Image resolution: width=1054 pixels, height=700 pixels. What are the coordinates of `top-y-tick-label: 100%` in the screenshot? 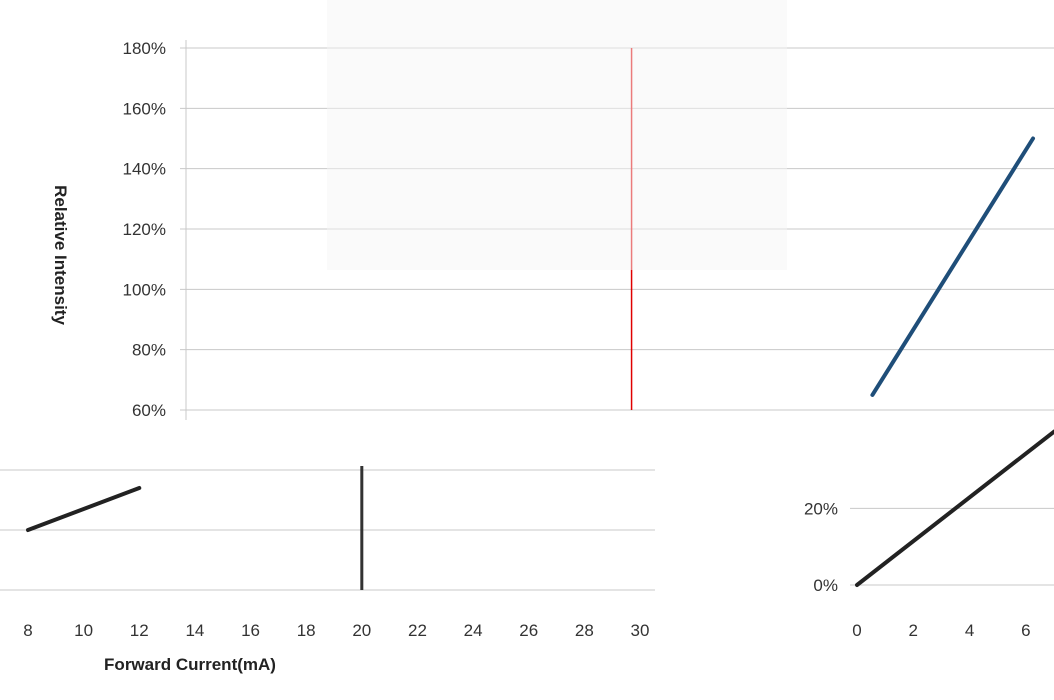 It's located at (144, 289).